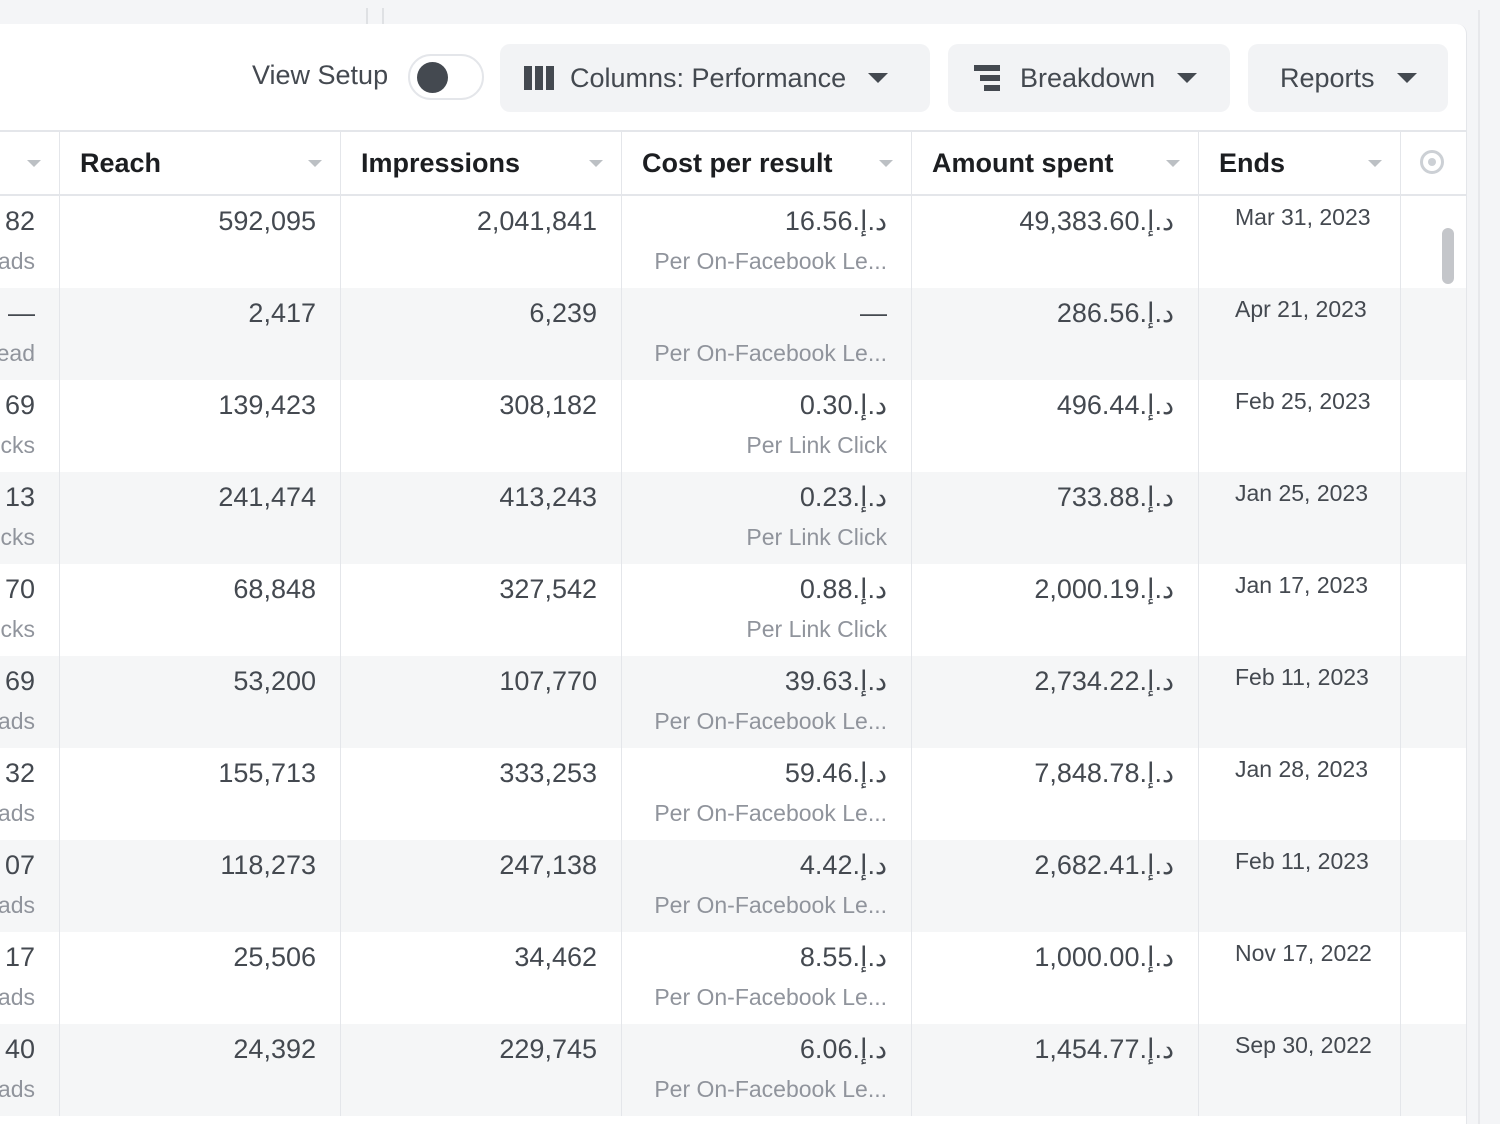 The image size is (1500, 1124). What do you see at coordinates (30, 886) in the screenshot?
I see `table-cell-left-value: 07 ads` at bounding box center [30, 886].